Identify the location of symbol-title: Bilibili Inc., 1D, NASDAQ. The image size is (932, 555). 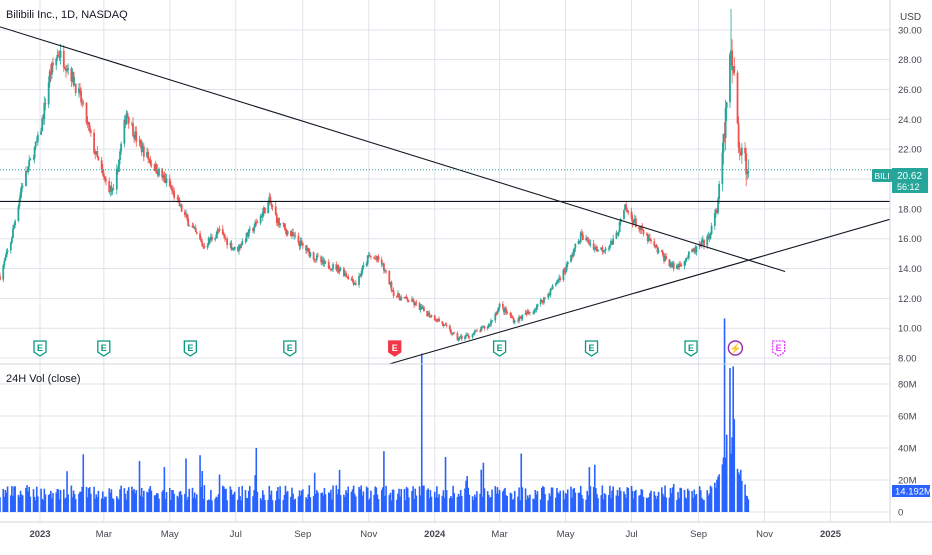
(67, 15).